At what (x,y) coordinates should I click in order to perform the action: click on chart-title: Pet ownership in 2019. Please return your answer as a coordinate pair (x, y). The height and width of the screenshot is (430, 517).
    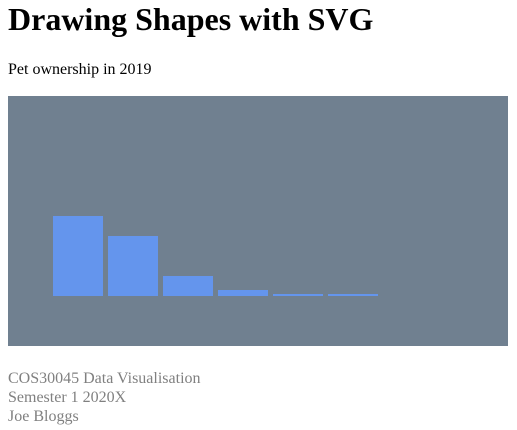
    Looking at the image, I should click on (80, 69).